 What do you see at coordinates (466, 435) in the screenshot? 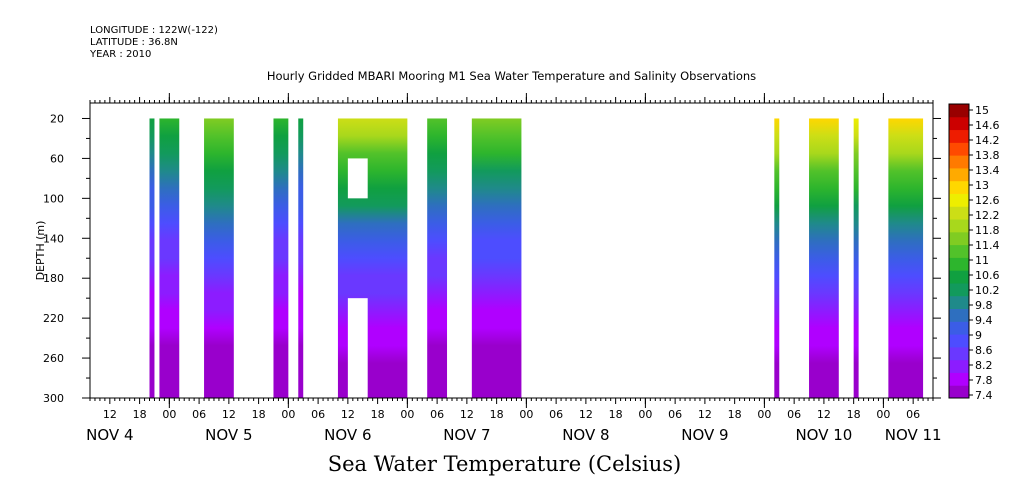
I see `x-day-label: NOV 7` at bounding box center [466, 435].